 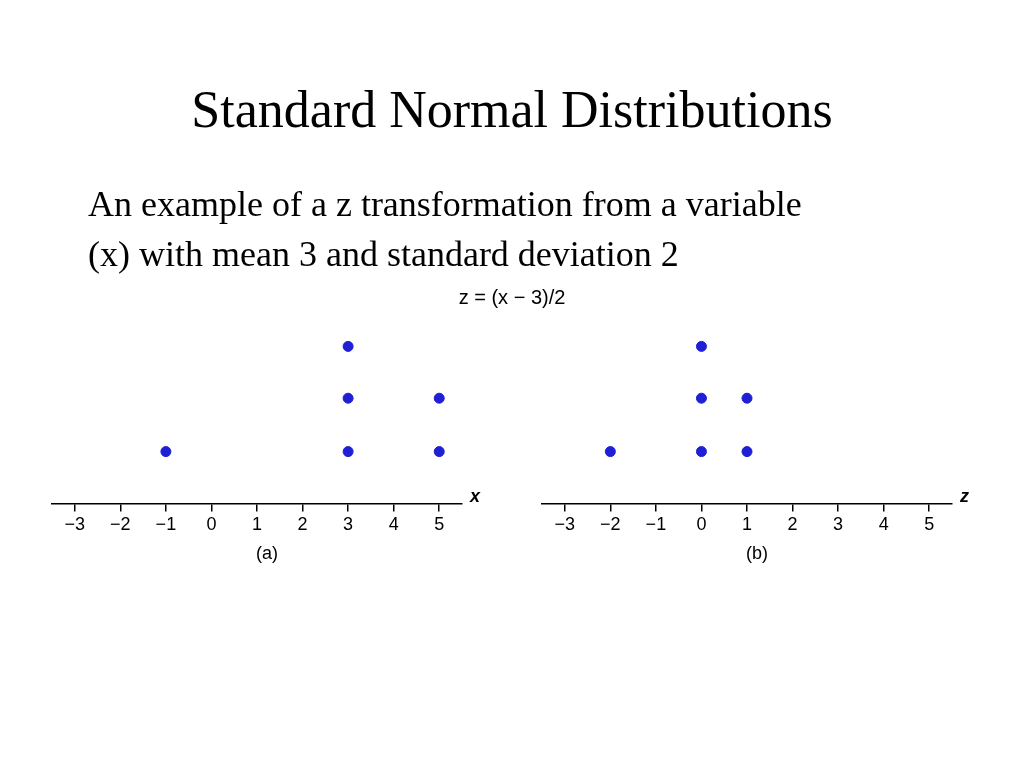 I want to click on chart-subtitle: An example of a z transformation from a variable (x) with mean 3 and standard deviation 2, so click(x=445, y=230).